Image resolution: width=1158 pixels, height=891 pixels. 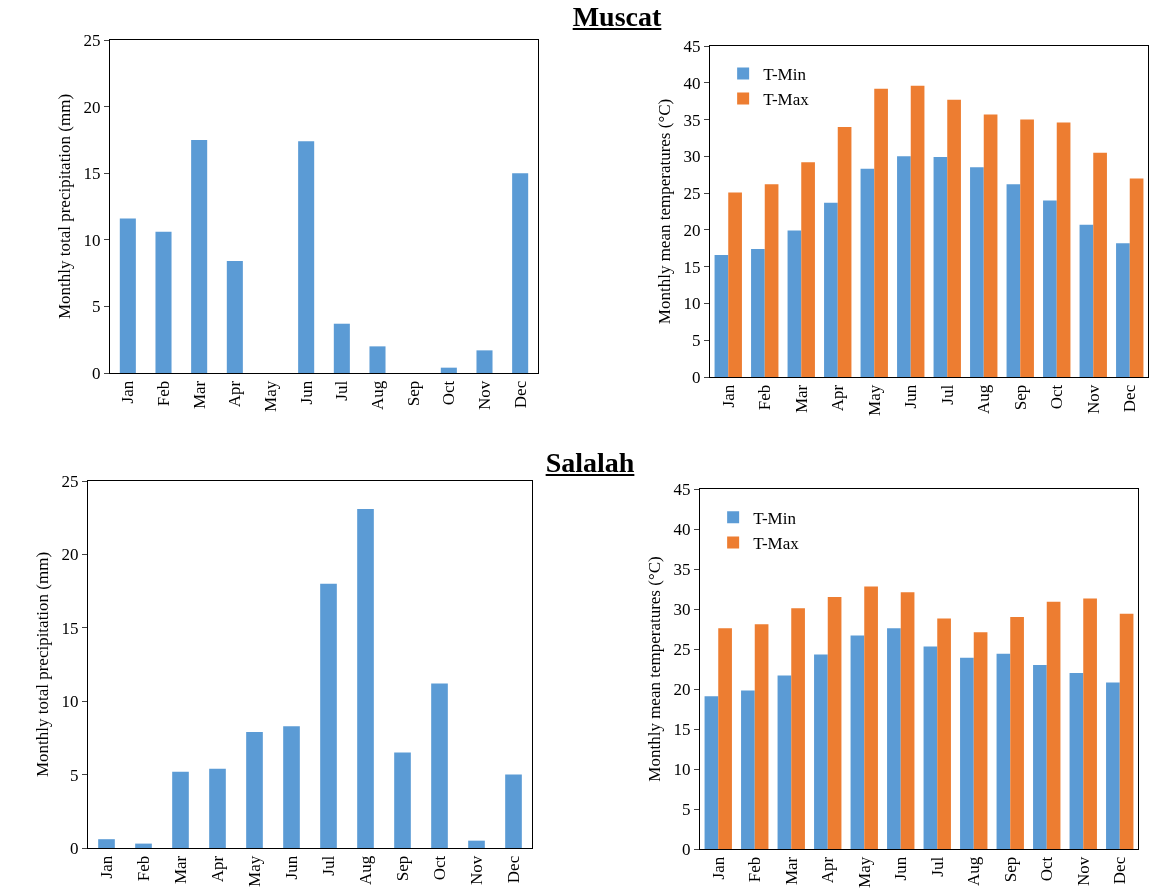 I want to click on y-tick-label: 25, so click(x=692, y=194).